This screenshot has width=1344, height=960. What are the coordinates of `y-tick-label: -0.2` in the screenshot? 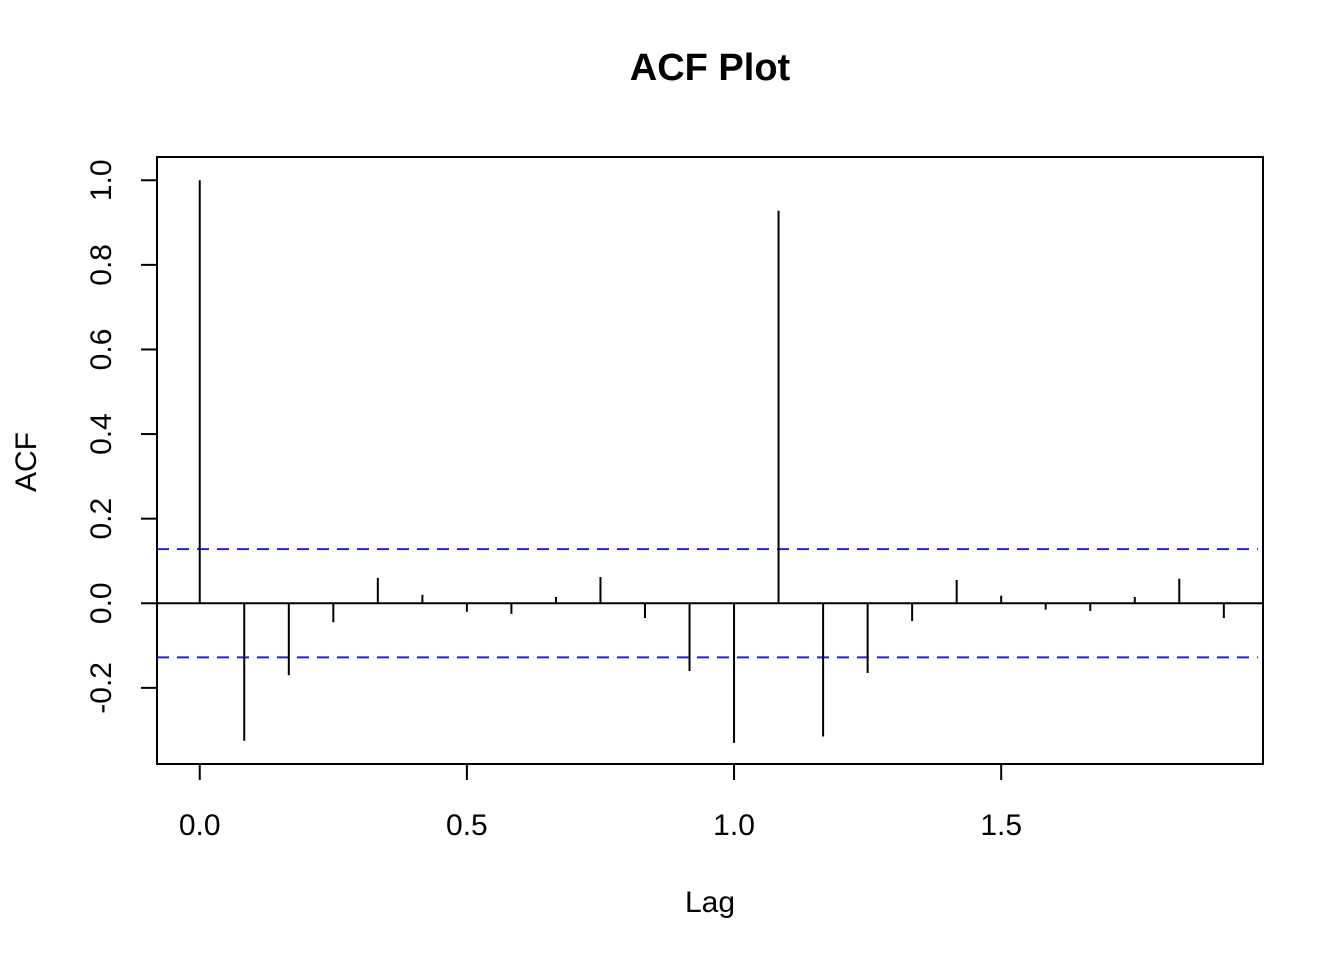 It's located at (101, 688).